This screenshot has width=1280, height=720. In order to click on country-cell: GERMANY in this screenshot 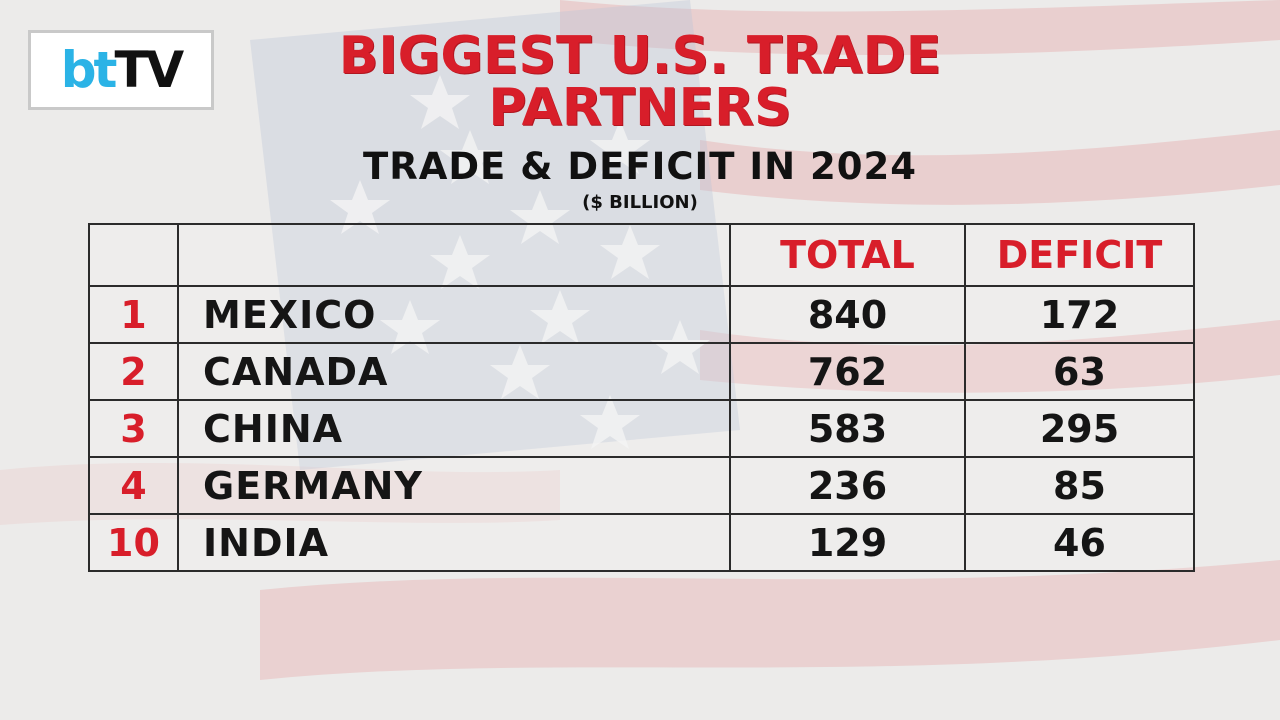, I will do `click(454, 485)`.